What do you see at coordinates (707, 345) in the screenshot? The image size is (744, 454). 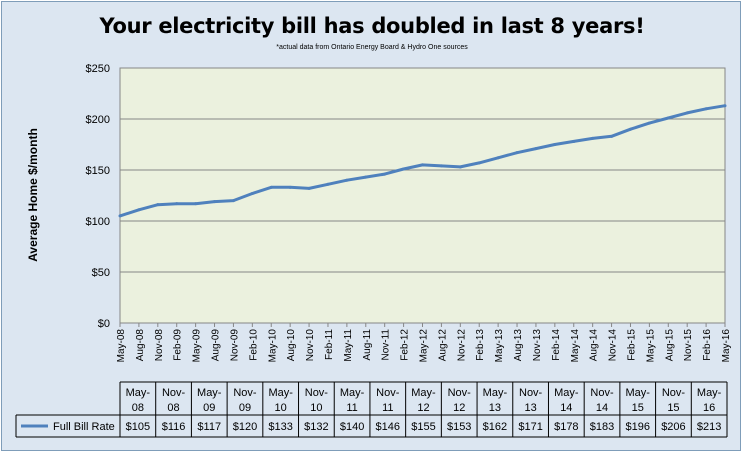 I see `x-tick-label: Feb-16` at bounding box center [707, 345].